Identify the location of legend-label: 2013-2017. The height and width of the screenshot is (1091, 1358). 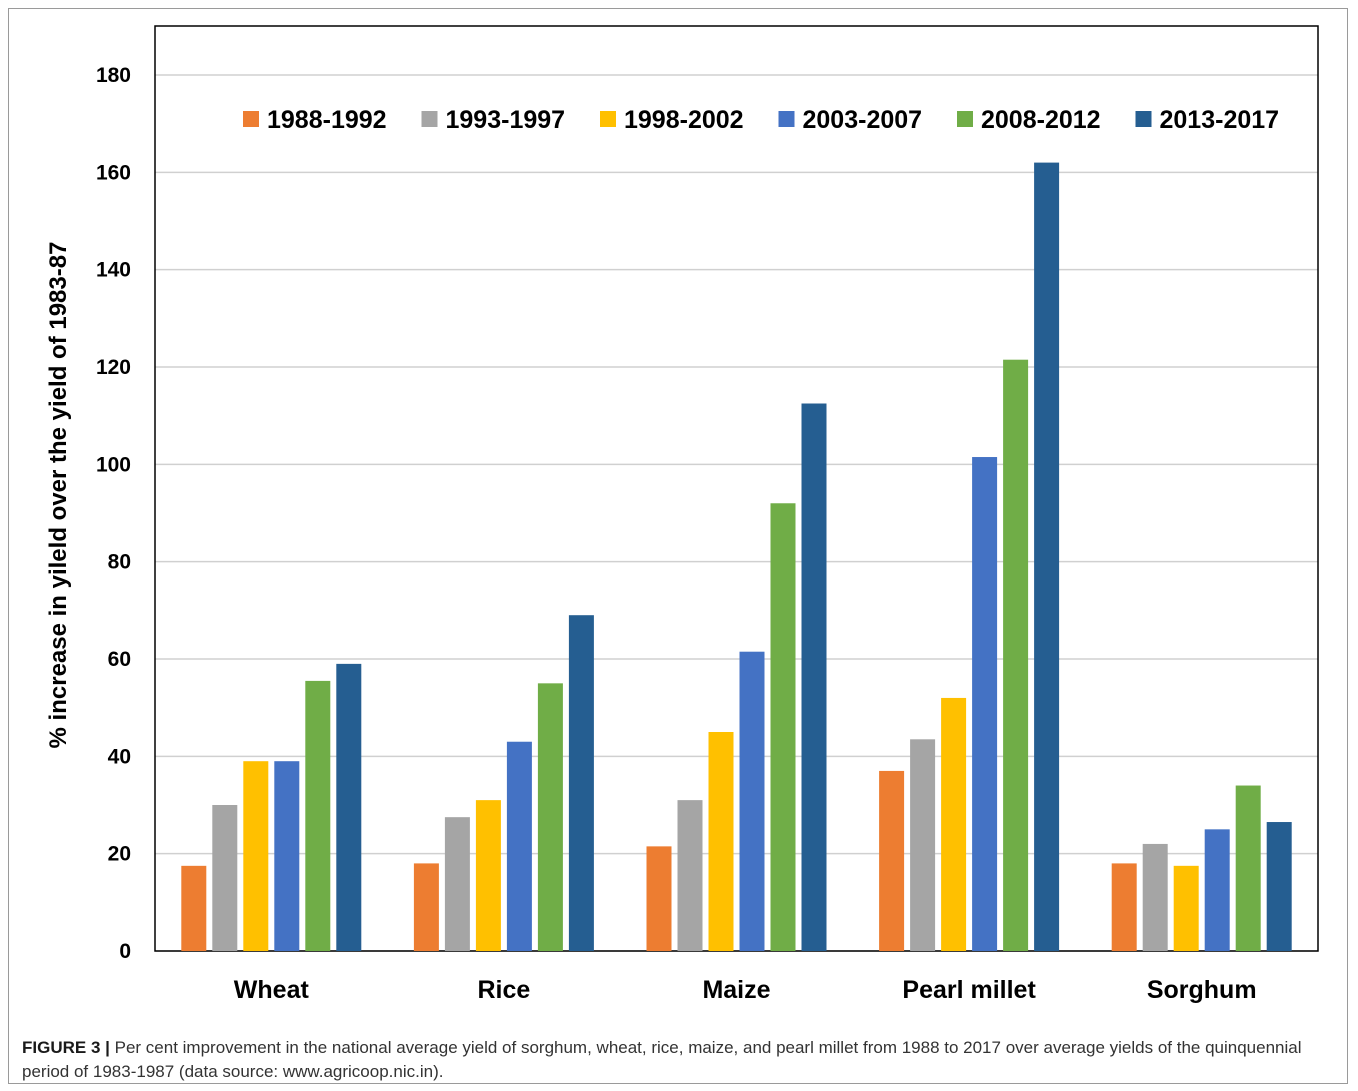
(1220, 120).